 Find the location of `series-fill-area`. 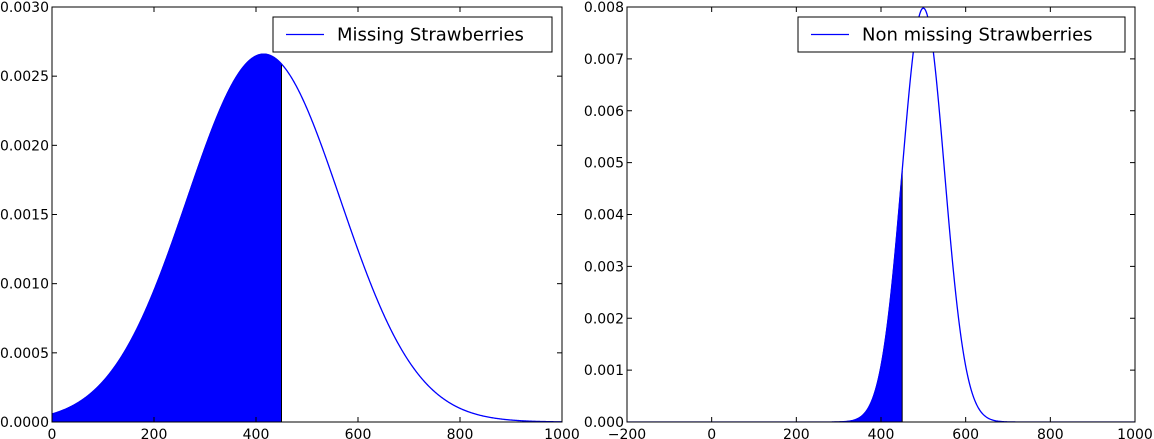

series-fill-area is located at coordinates (765, 296).